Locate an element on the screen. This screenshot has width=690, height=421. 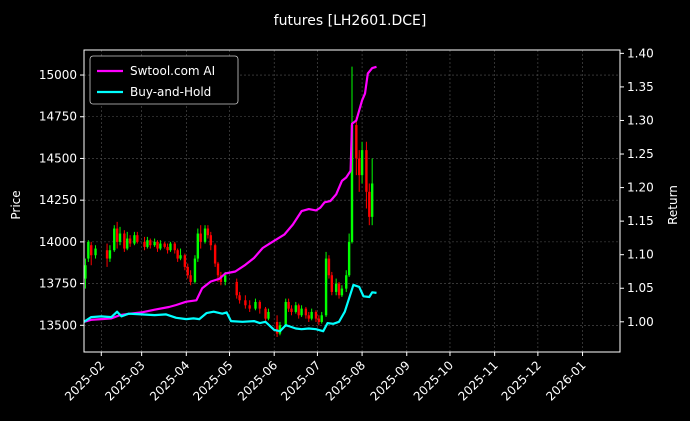
legend-label-1: Buy-and-Hold is located at coordinates (170, 92).